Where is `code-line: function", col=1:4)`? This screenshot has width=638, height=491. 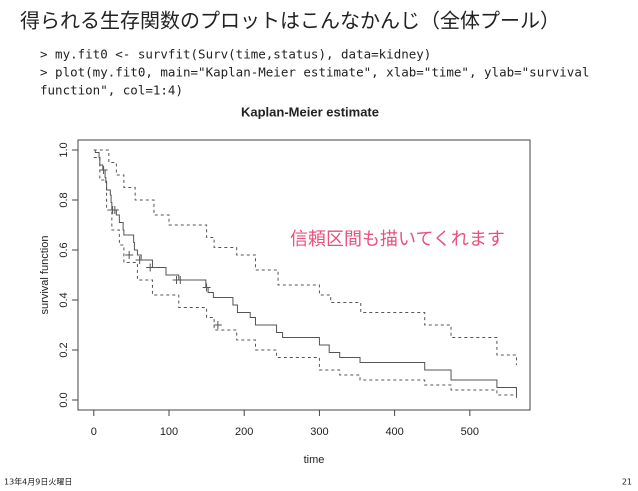 code-line: function", col=1:4) is located at coordinates (111, 90).